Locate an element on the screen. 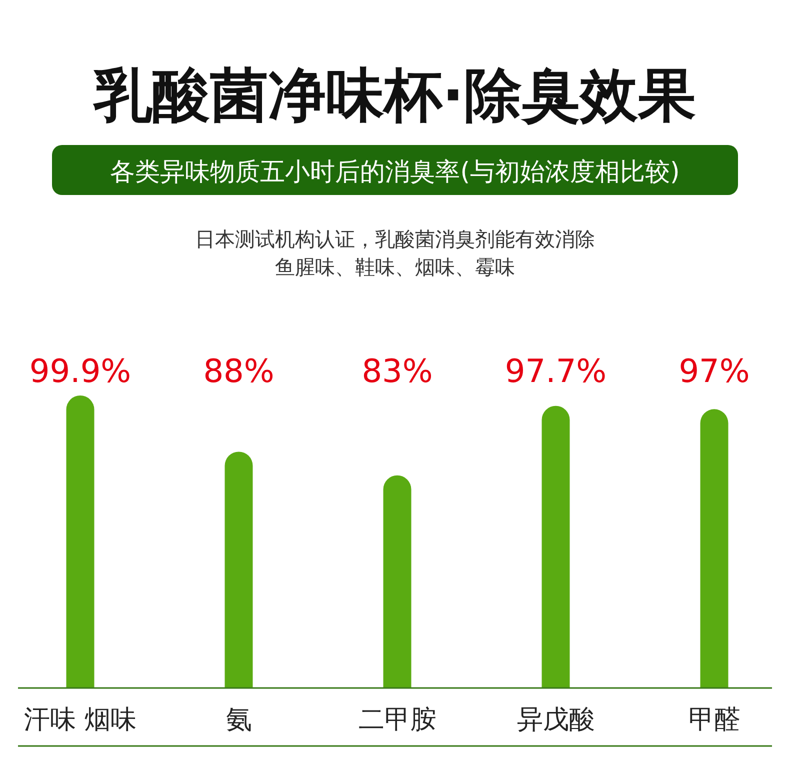 The height and width of the screenshot is (763, 790). x-tick-label: 汗味 烟味 is located at coordinates (80, 720).